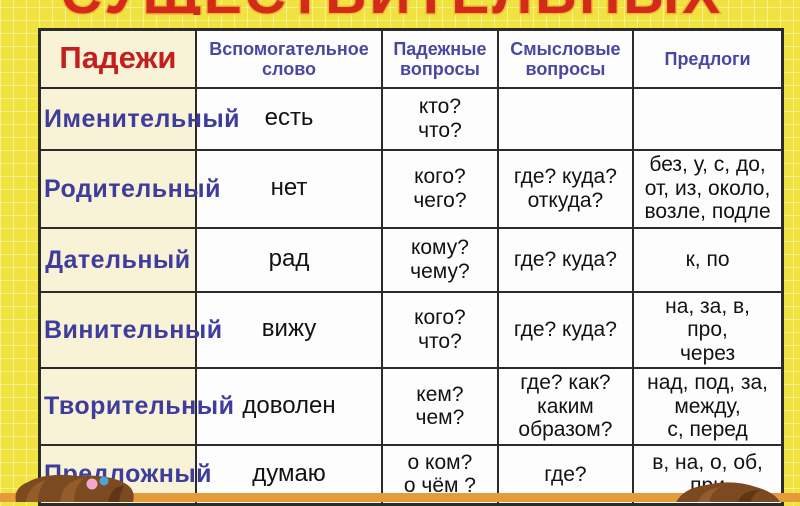  I want to click on case-questions: кого? что?, so click(440, 330).